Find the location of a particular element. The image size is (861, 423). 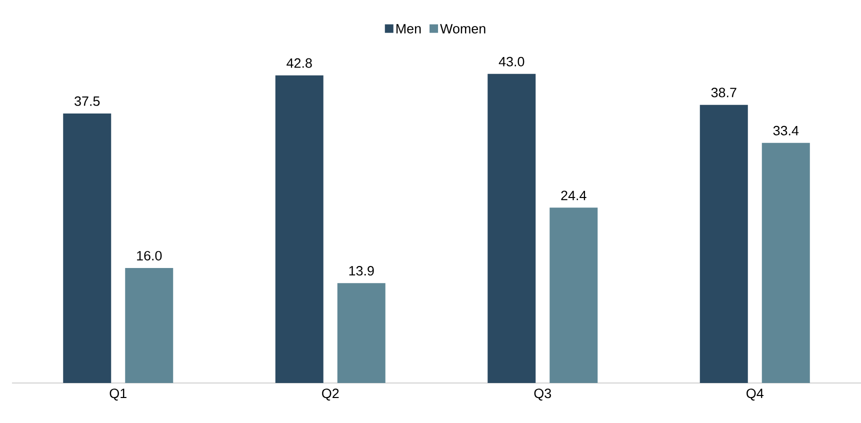

x-tick-label: Q3 is located at coordinates (543, 394).